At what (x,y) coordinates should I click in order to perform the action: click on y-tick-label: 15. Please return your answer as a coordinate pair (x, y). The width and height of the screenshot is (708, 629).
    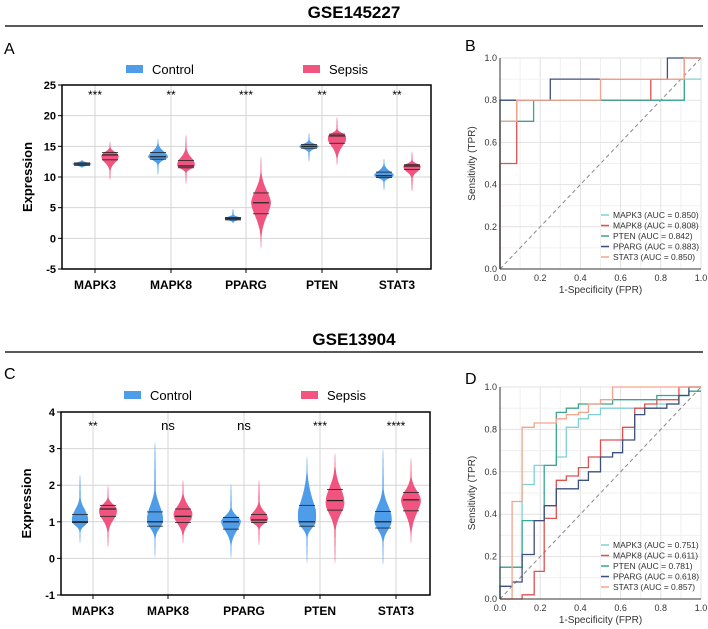
    Looking at the image, I should click on (50, 147).